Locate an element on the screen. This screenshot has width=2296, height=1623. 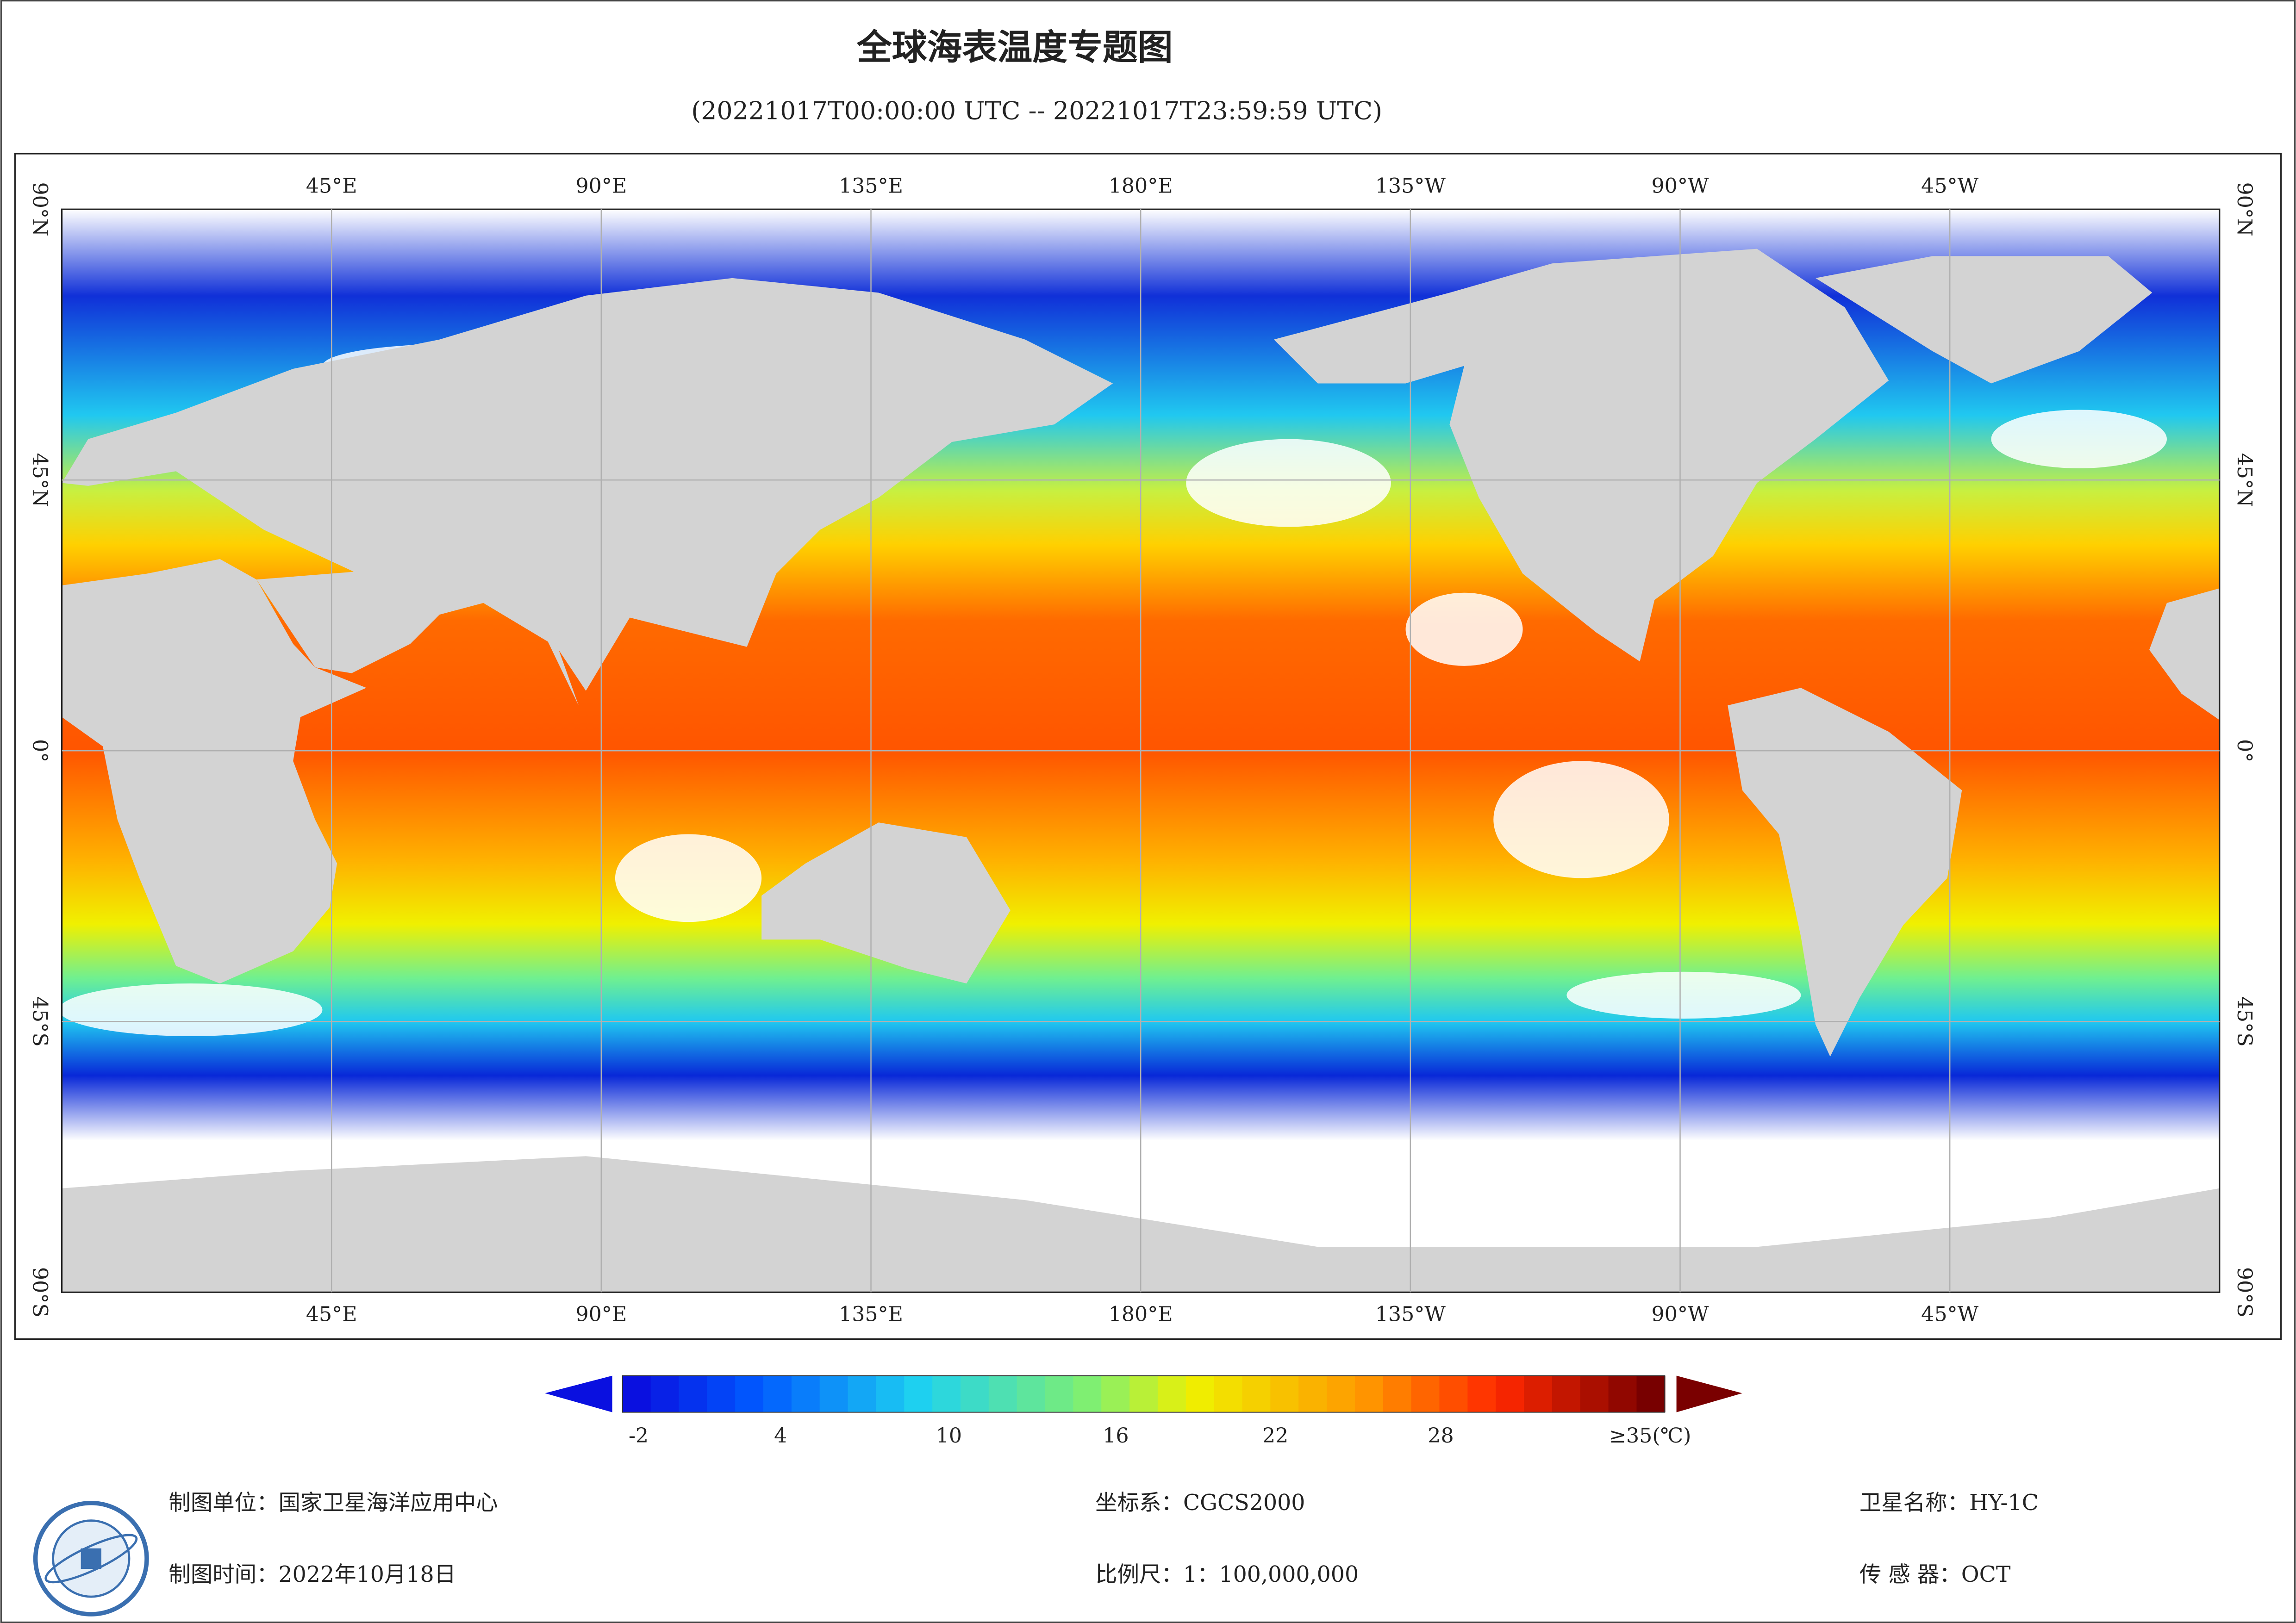
lon-label-bottom: 45°W is located at coordinates (1949, 1314).